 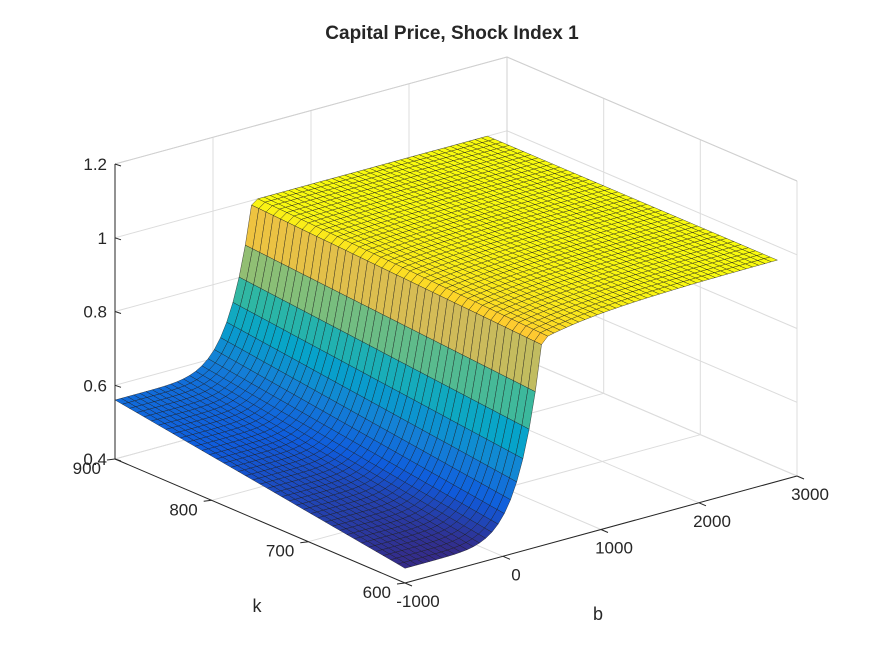 What do you see at coordinates (614, 548) in the screenshot?
I see `x-tick-label-2: 1000` at bounding box center [614, 548].